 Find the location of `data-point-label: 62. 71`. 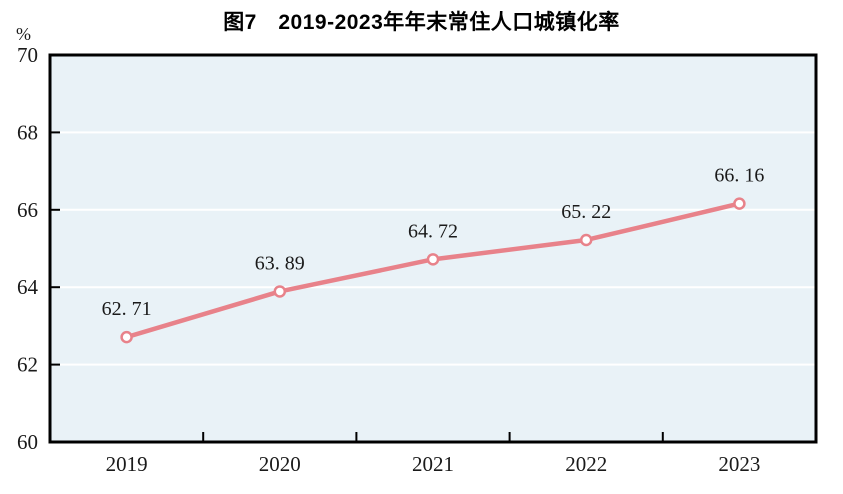

data-point-label: 62. 71 is located at coordinates (127, 309).